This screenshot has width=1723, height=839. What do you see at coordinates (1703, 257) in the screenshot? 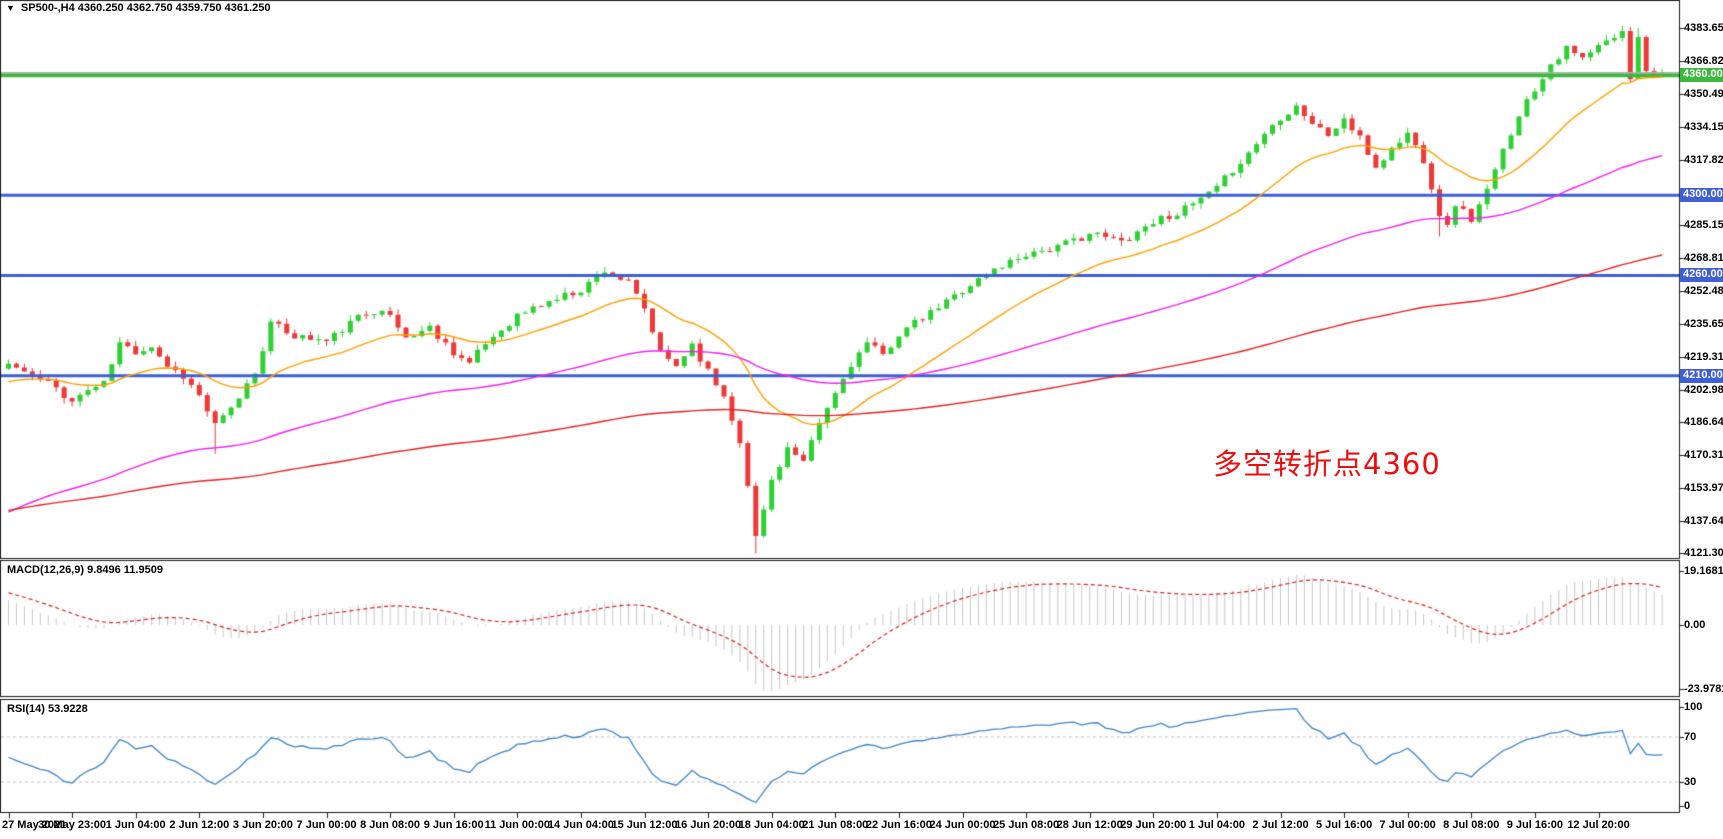
I see `price-tick-label: 4268.815` at bounding box center [1703, 257].